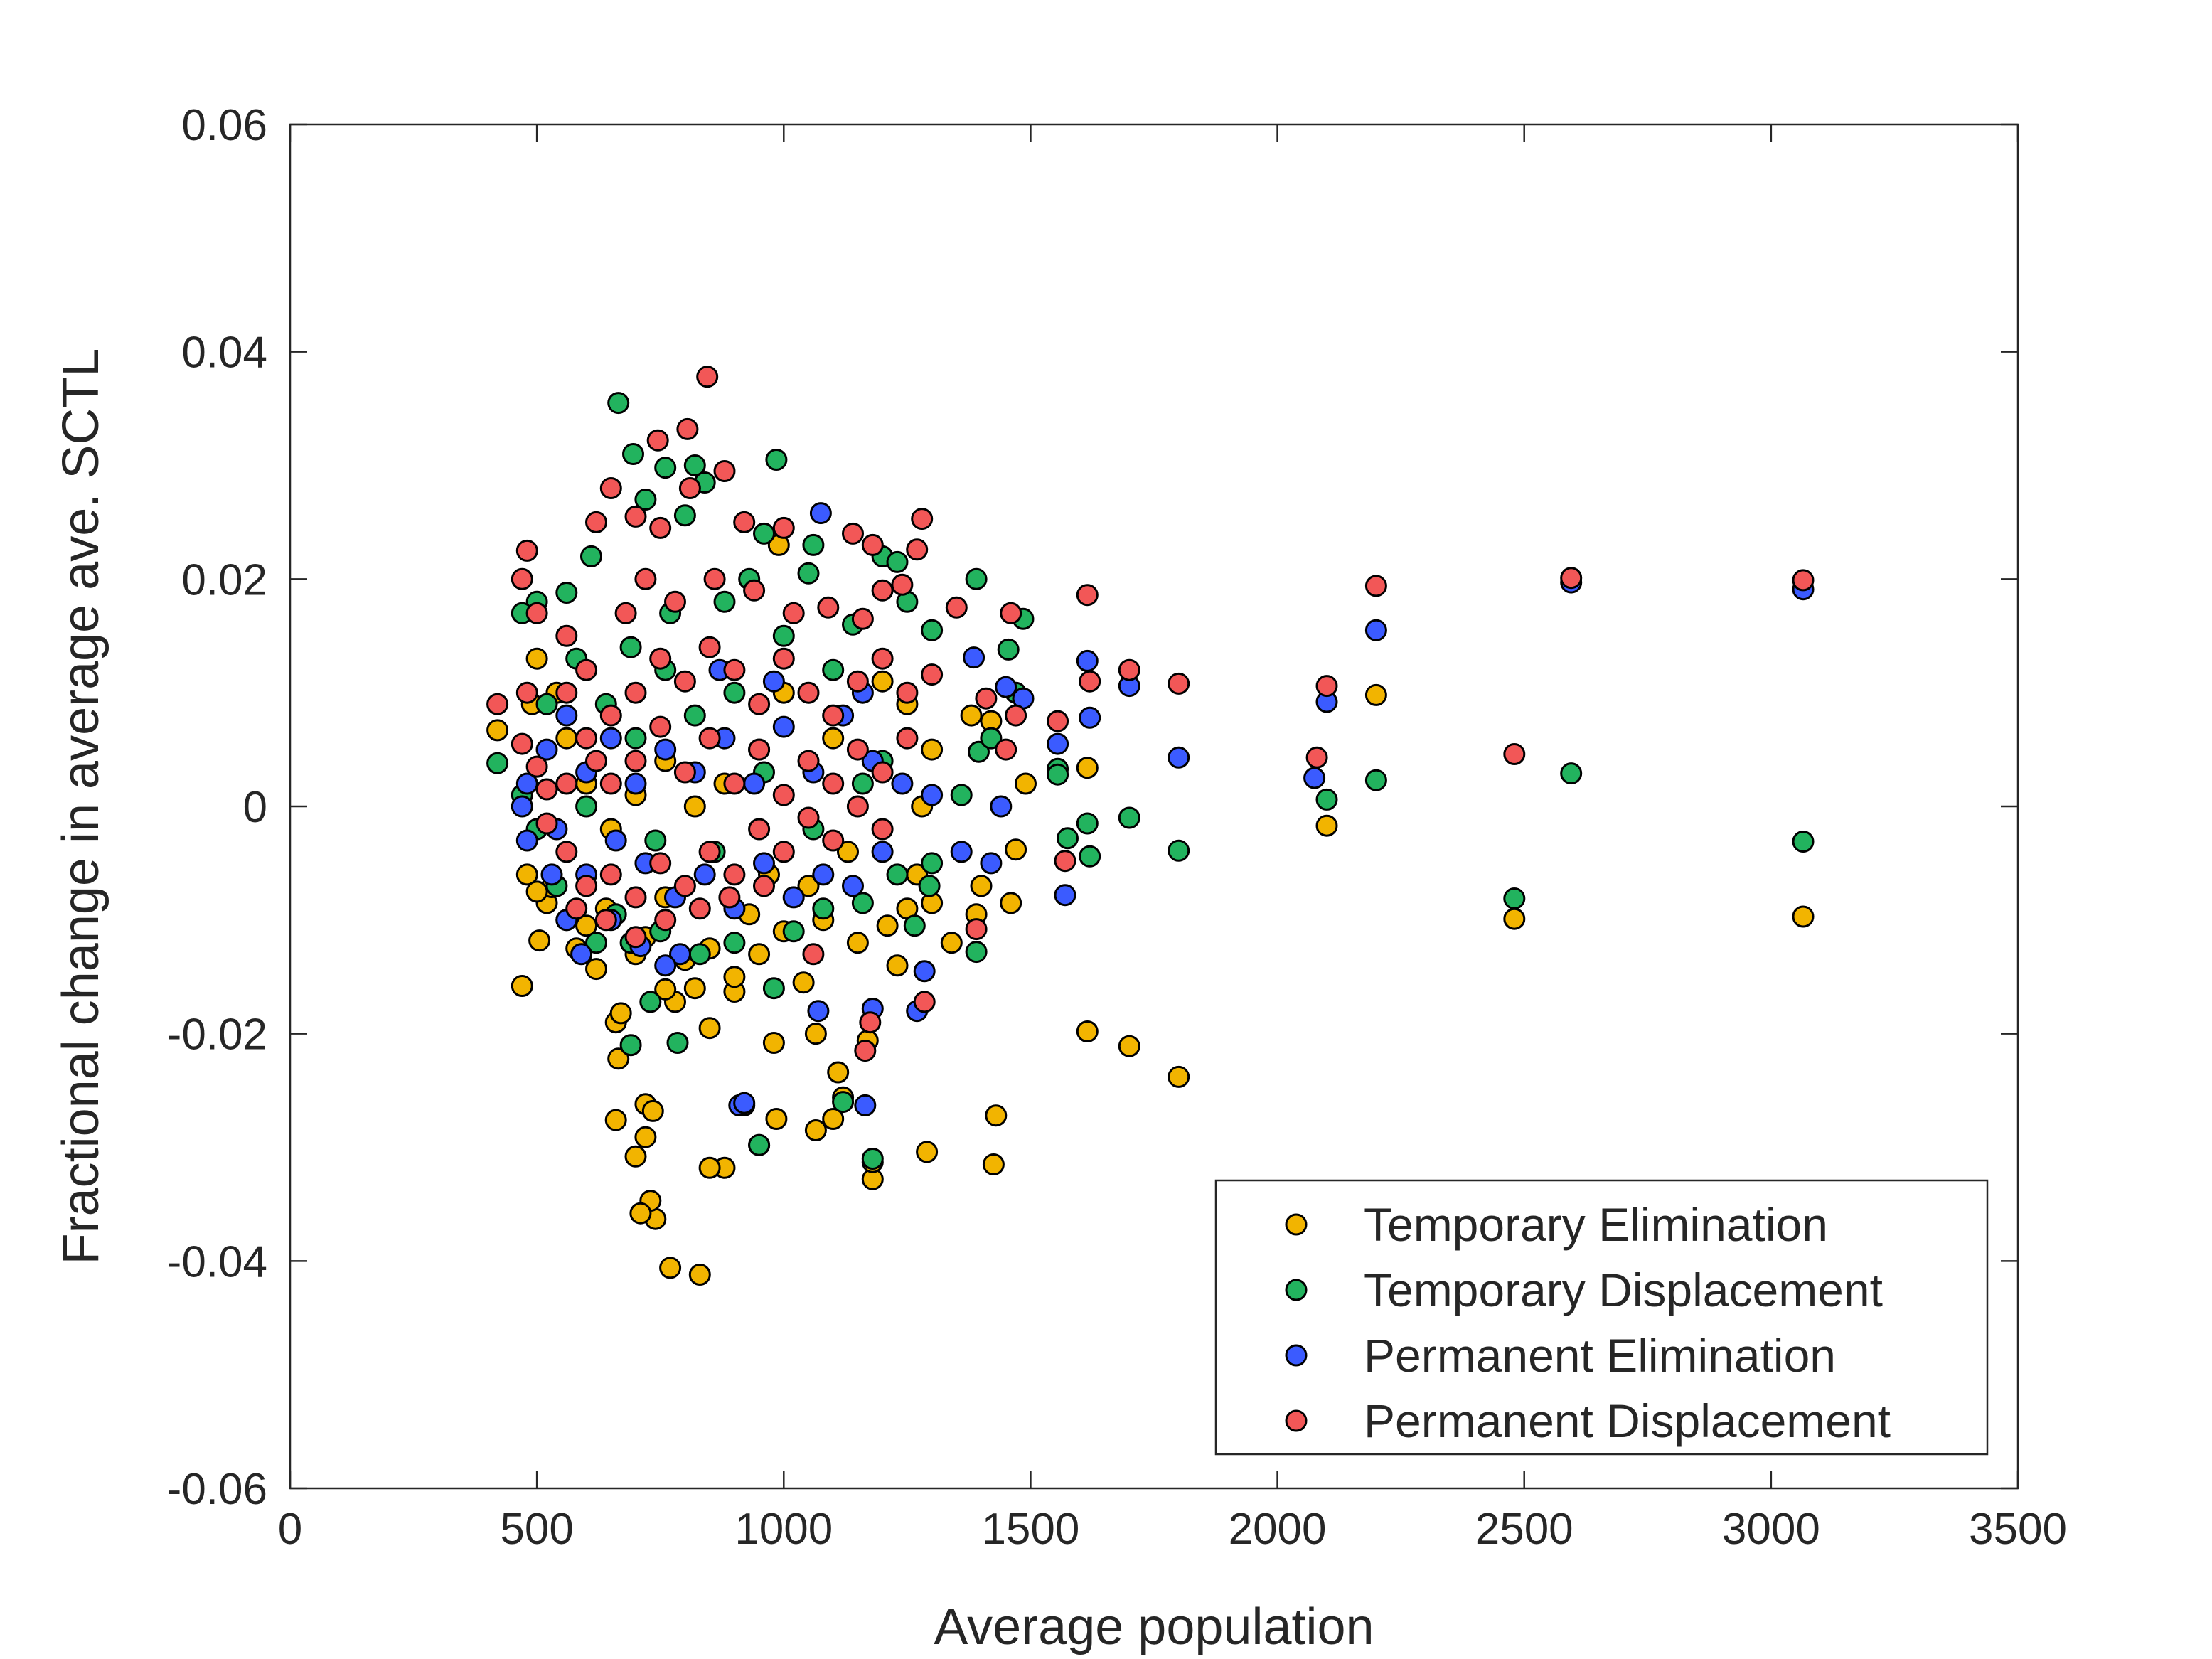 Image resolution: width=2212 pixels, height=1659 pixels. Describe the element at coordinates (224, 125) in the screenshot. I see `y-tick-label: 0.06` at that location.